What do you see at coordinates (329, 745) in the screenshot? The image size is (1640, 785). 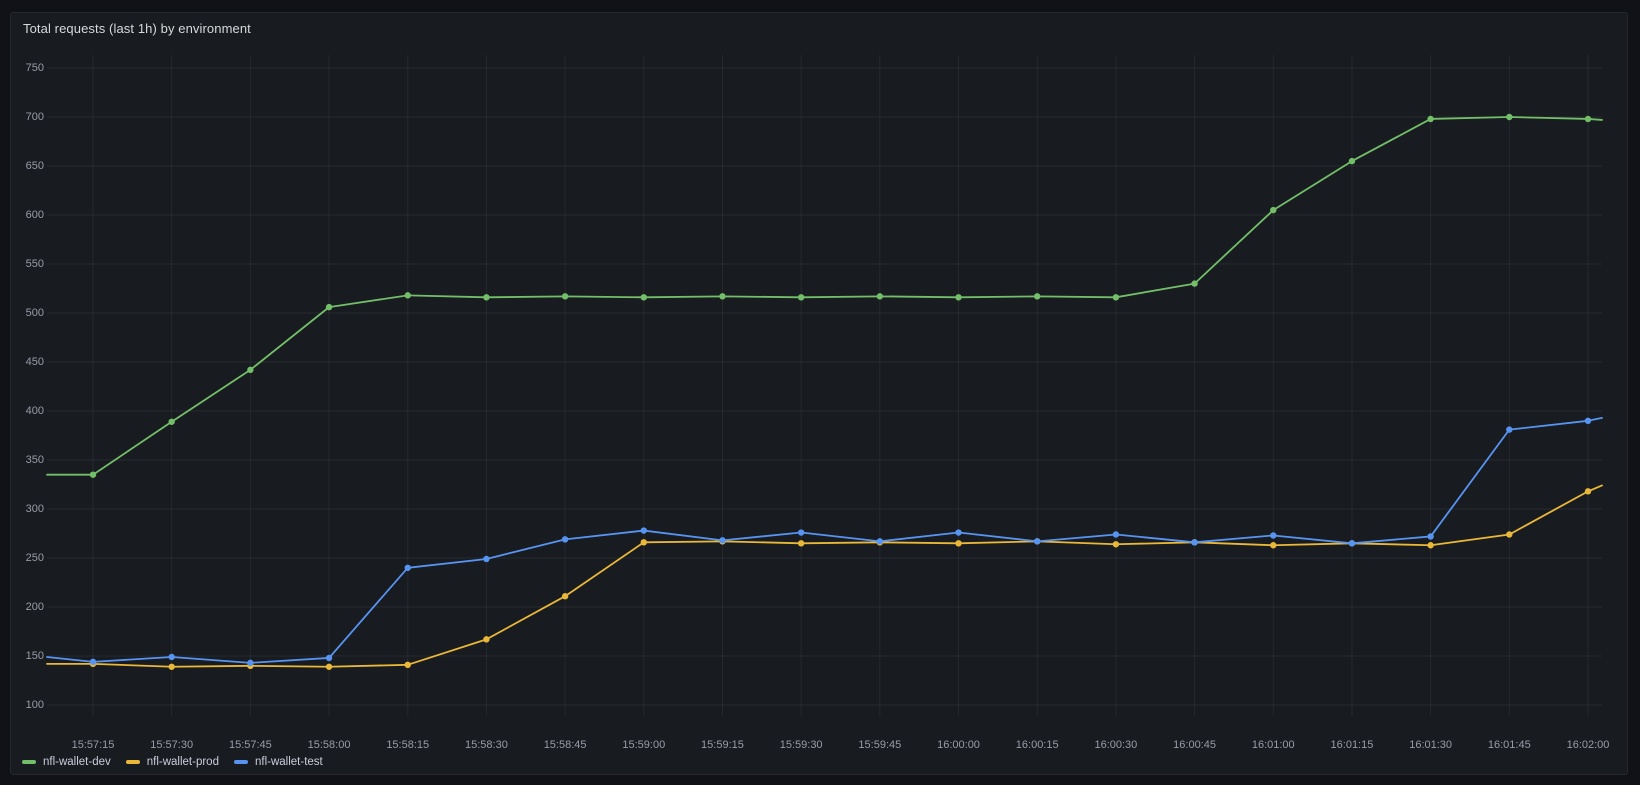 I see `svg-text: 15:58:00` at bounding box center [329, 745].